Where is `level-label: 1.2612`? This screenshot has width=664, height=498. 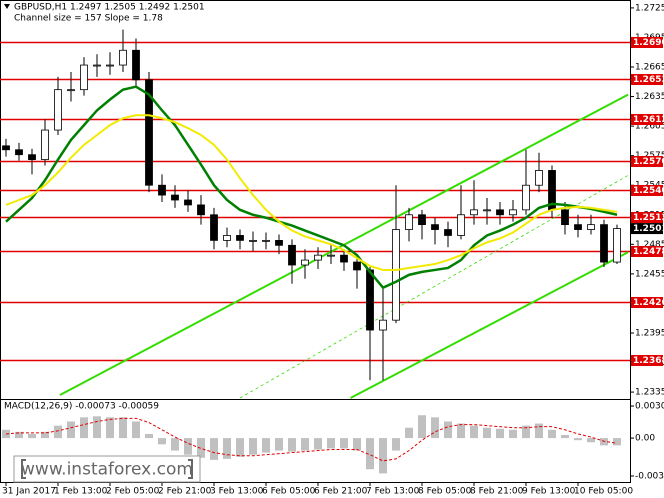 level-label: 1.2612 is located at coordinates (648, 120).